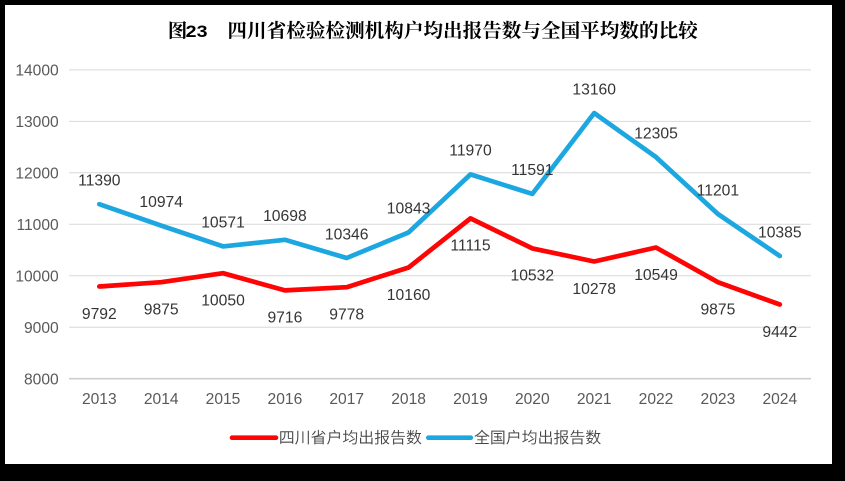 The width and height of the screenshot is (845, 481). I want to click on svg-text: 2020, so click(532, 399).